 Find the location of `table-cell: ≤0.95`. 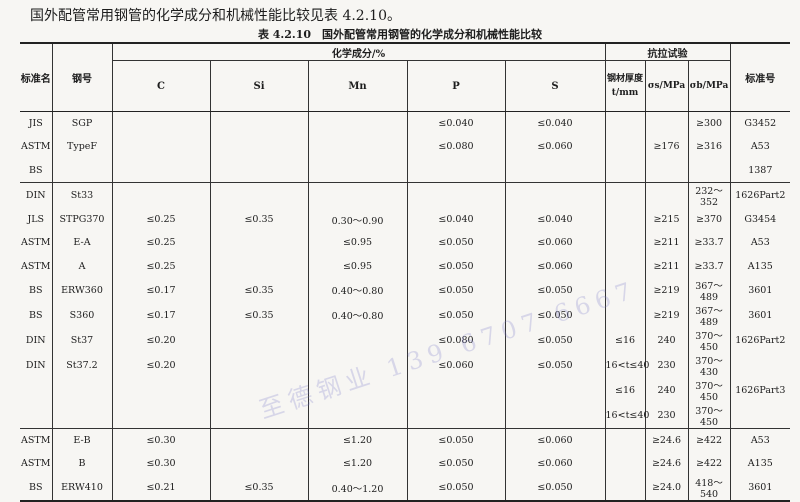

table-cell: ≤0.95 is located at coordinates (357, 266).